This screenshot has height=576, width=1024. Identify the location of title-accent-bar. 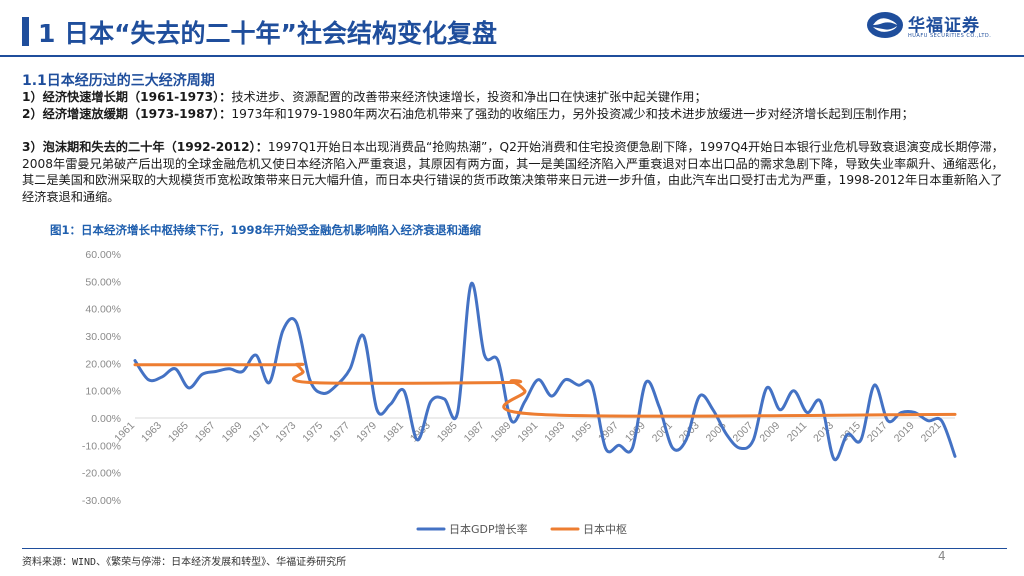
(25, 31).